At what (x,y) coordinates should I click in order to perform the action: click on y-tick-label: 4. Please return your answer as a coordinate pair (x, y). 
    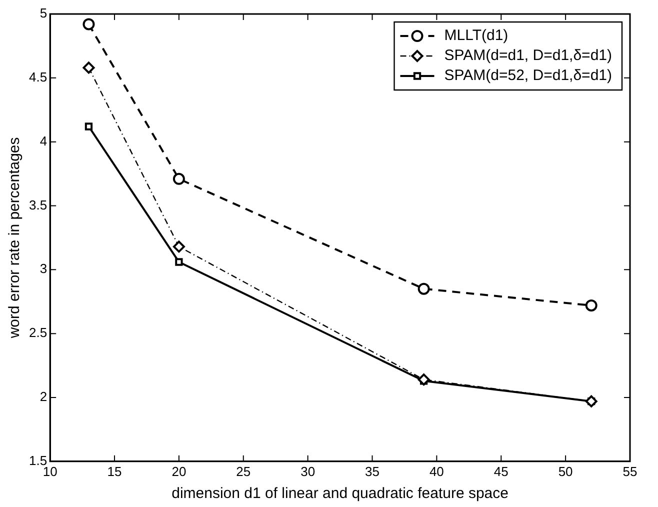
    Looking at the image, I should click on (44, 140).